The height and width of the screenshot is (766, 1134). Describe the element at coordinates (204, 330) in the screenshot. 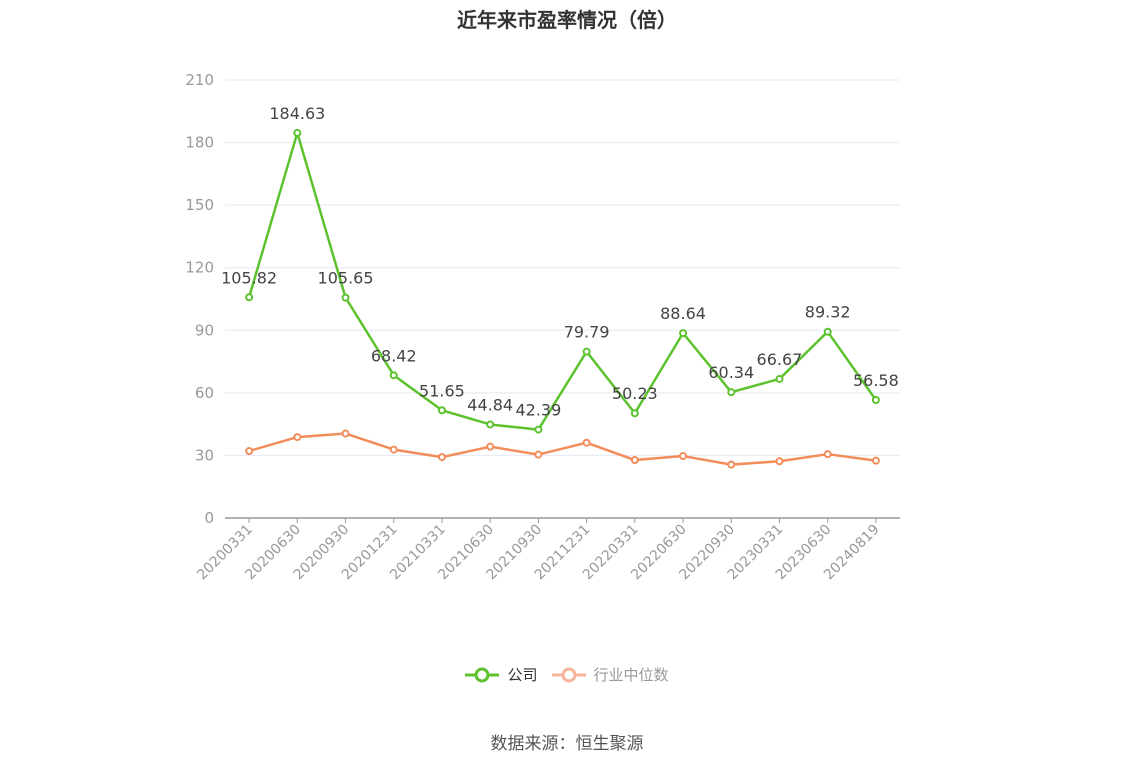

I see `y-tick-label: 90` at that location.